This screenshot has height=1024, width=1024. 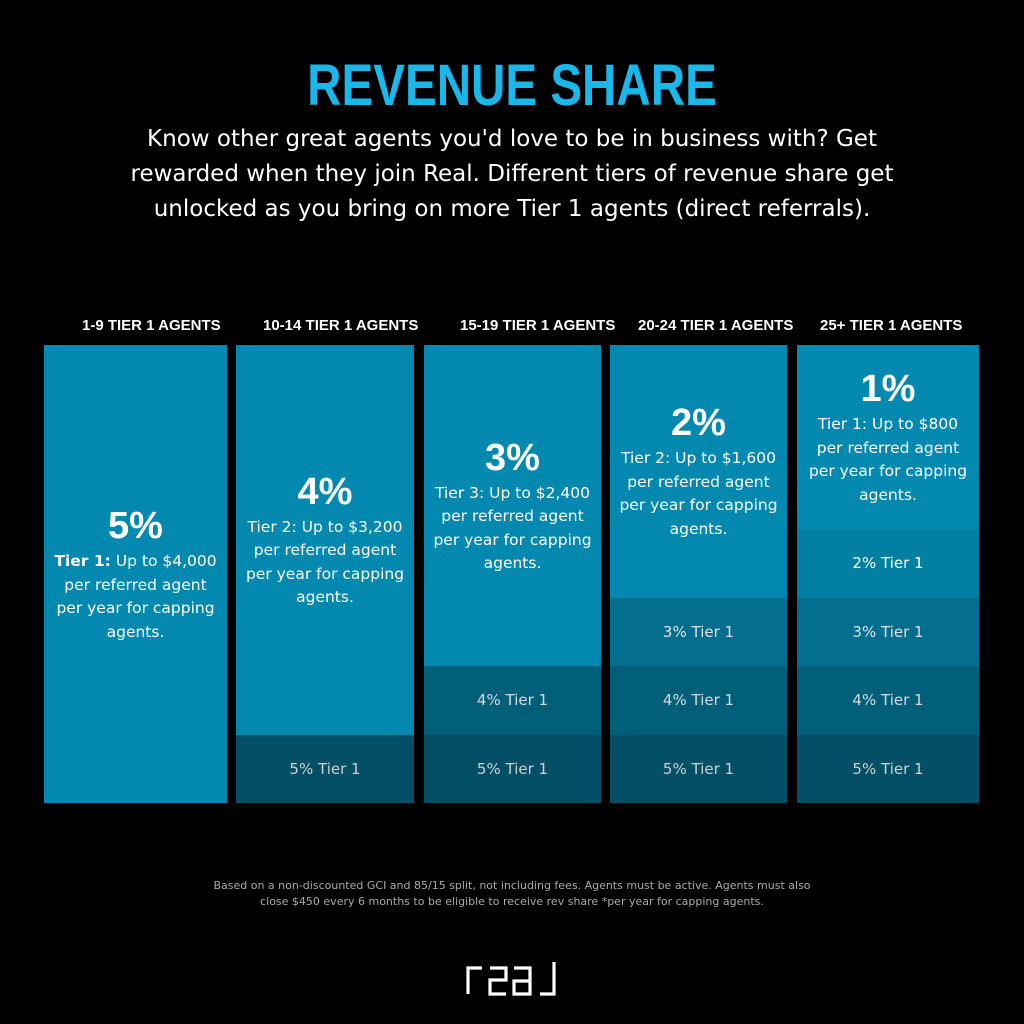 I want to click on page-title: REVENUE SHARE, so click(x=512, y=85).